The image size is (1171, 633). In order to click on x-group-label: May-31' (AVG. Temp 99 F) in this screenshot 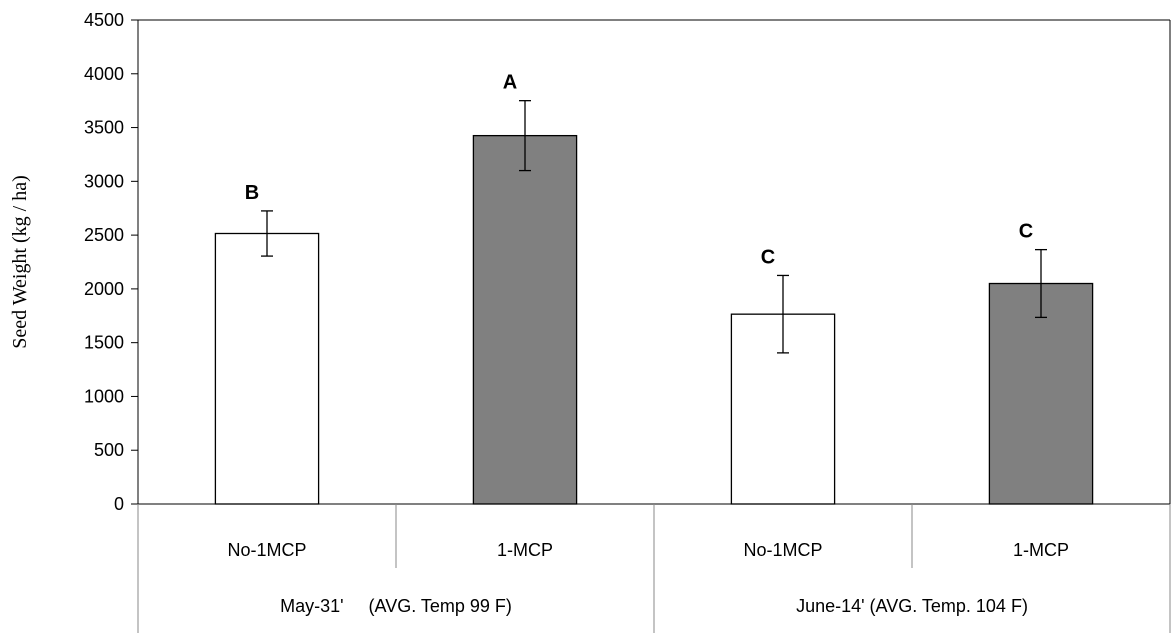, I will do `click(396, 606)`.